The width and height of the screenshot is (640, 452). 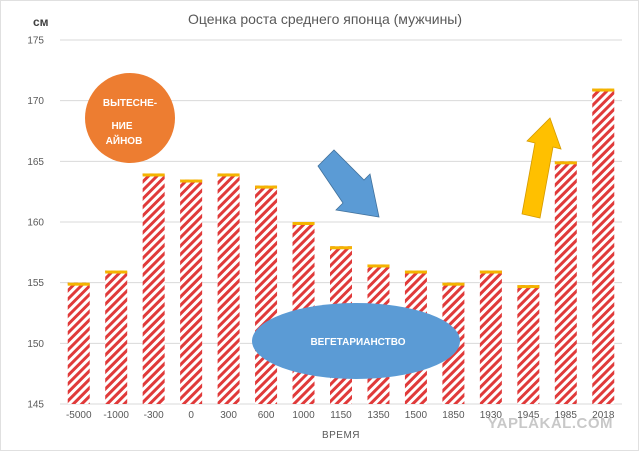 What do you see at coordinates (35, 344) in the screenshot?
I see `y-tick-label: 150` at bounding box center [35, 344].